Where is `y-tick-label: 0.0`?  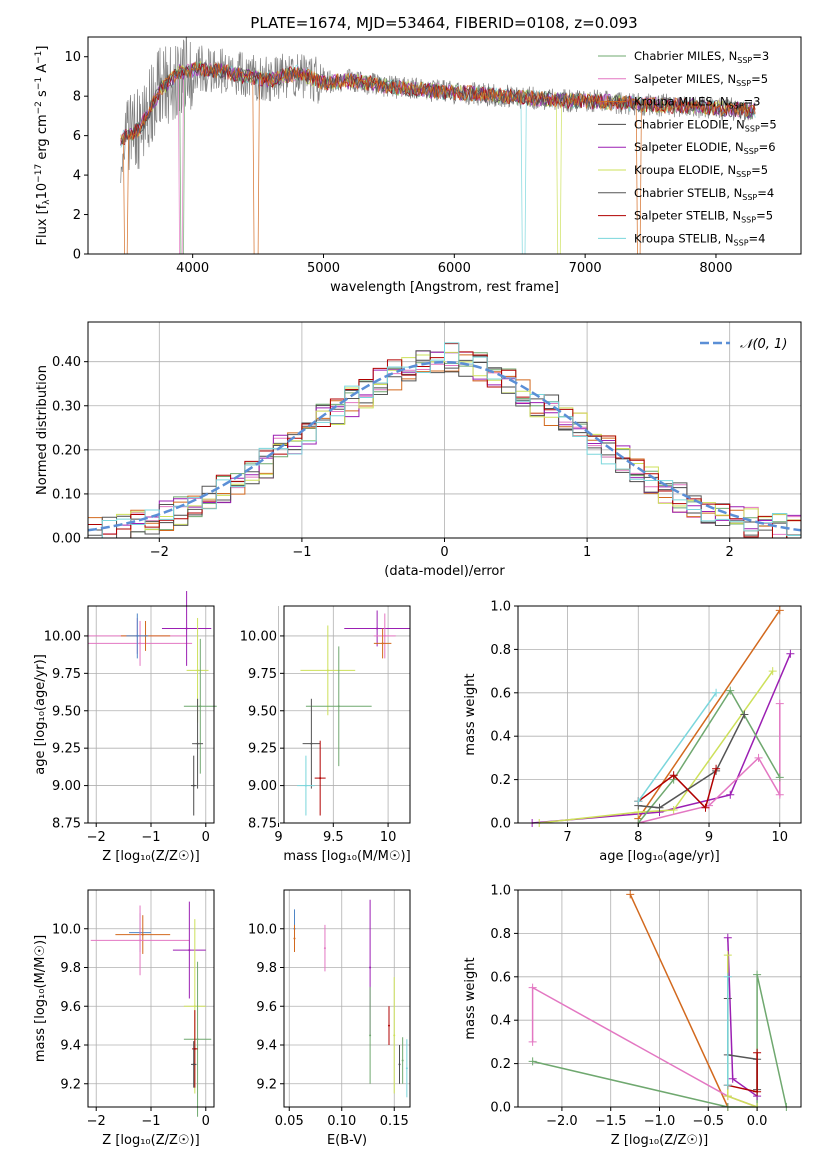
y-tick-label: 0.0 is located at coordinates (500, 1108).